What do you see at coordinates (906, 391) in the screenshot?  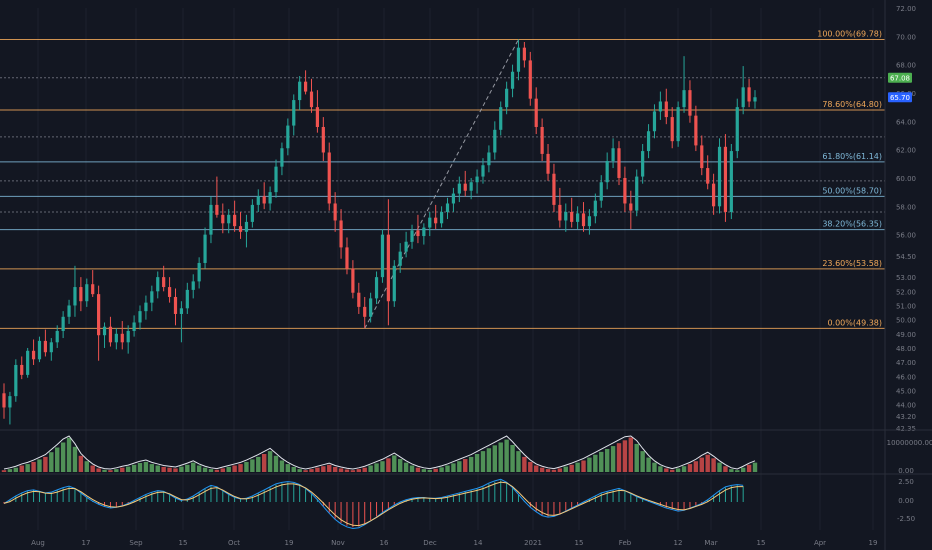 I see `price-tick-label: 45.00` at bounding box center [906, 391].